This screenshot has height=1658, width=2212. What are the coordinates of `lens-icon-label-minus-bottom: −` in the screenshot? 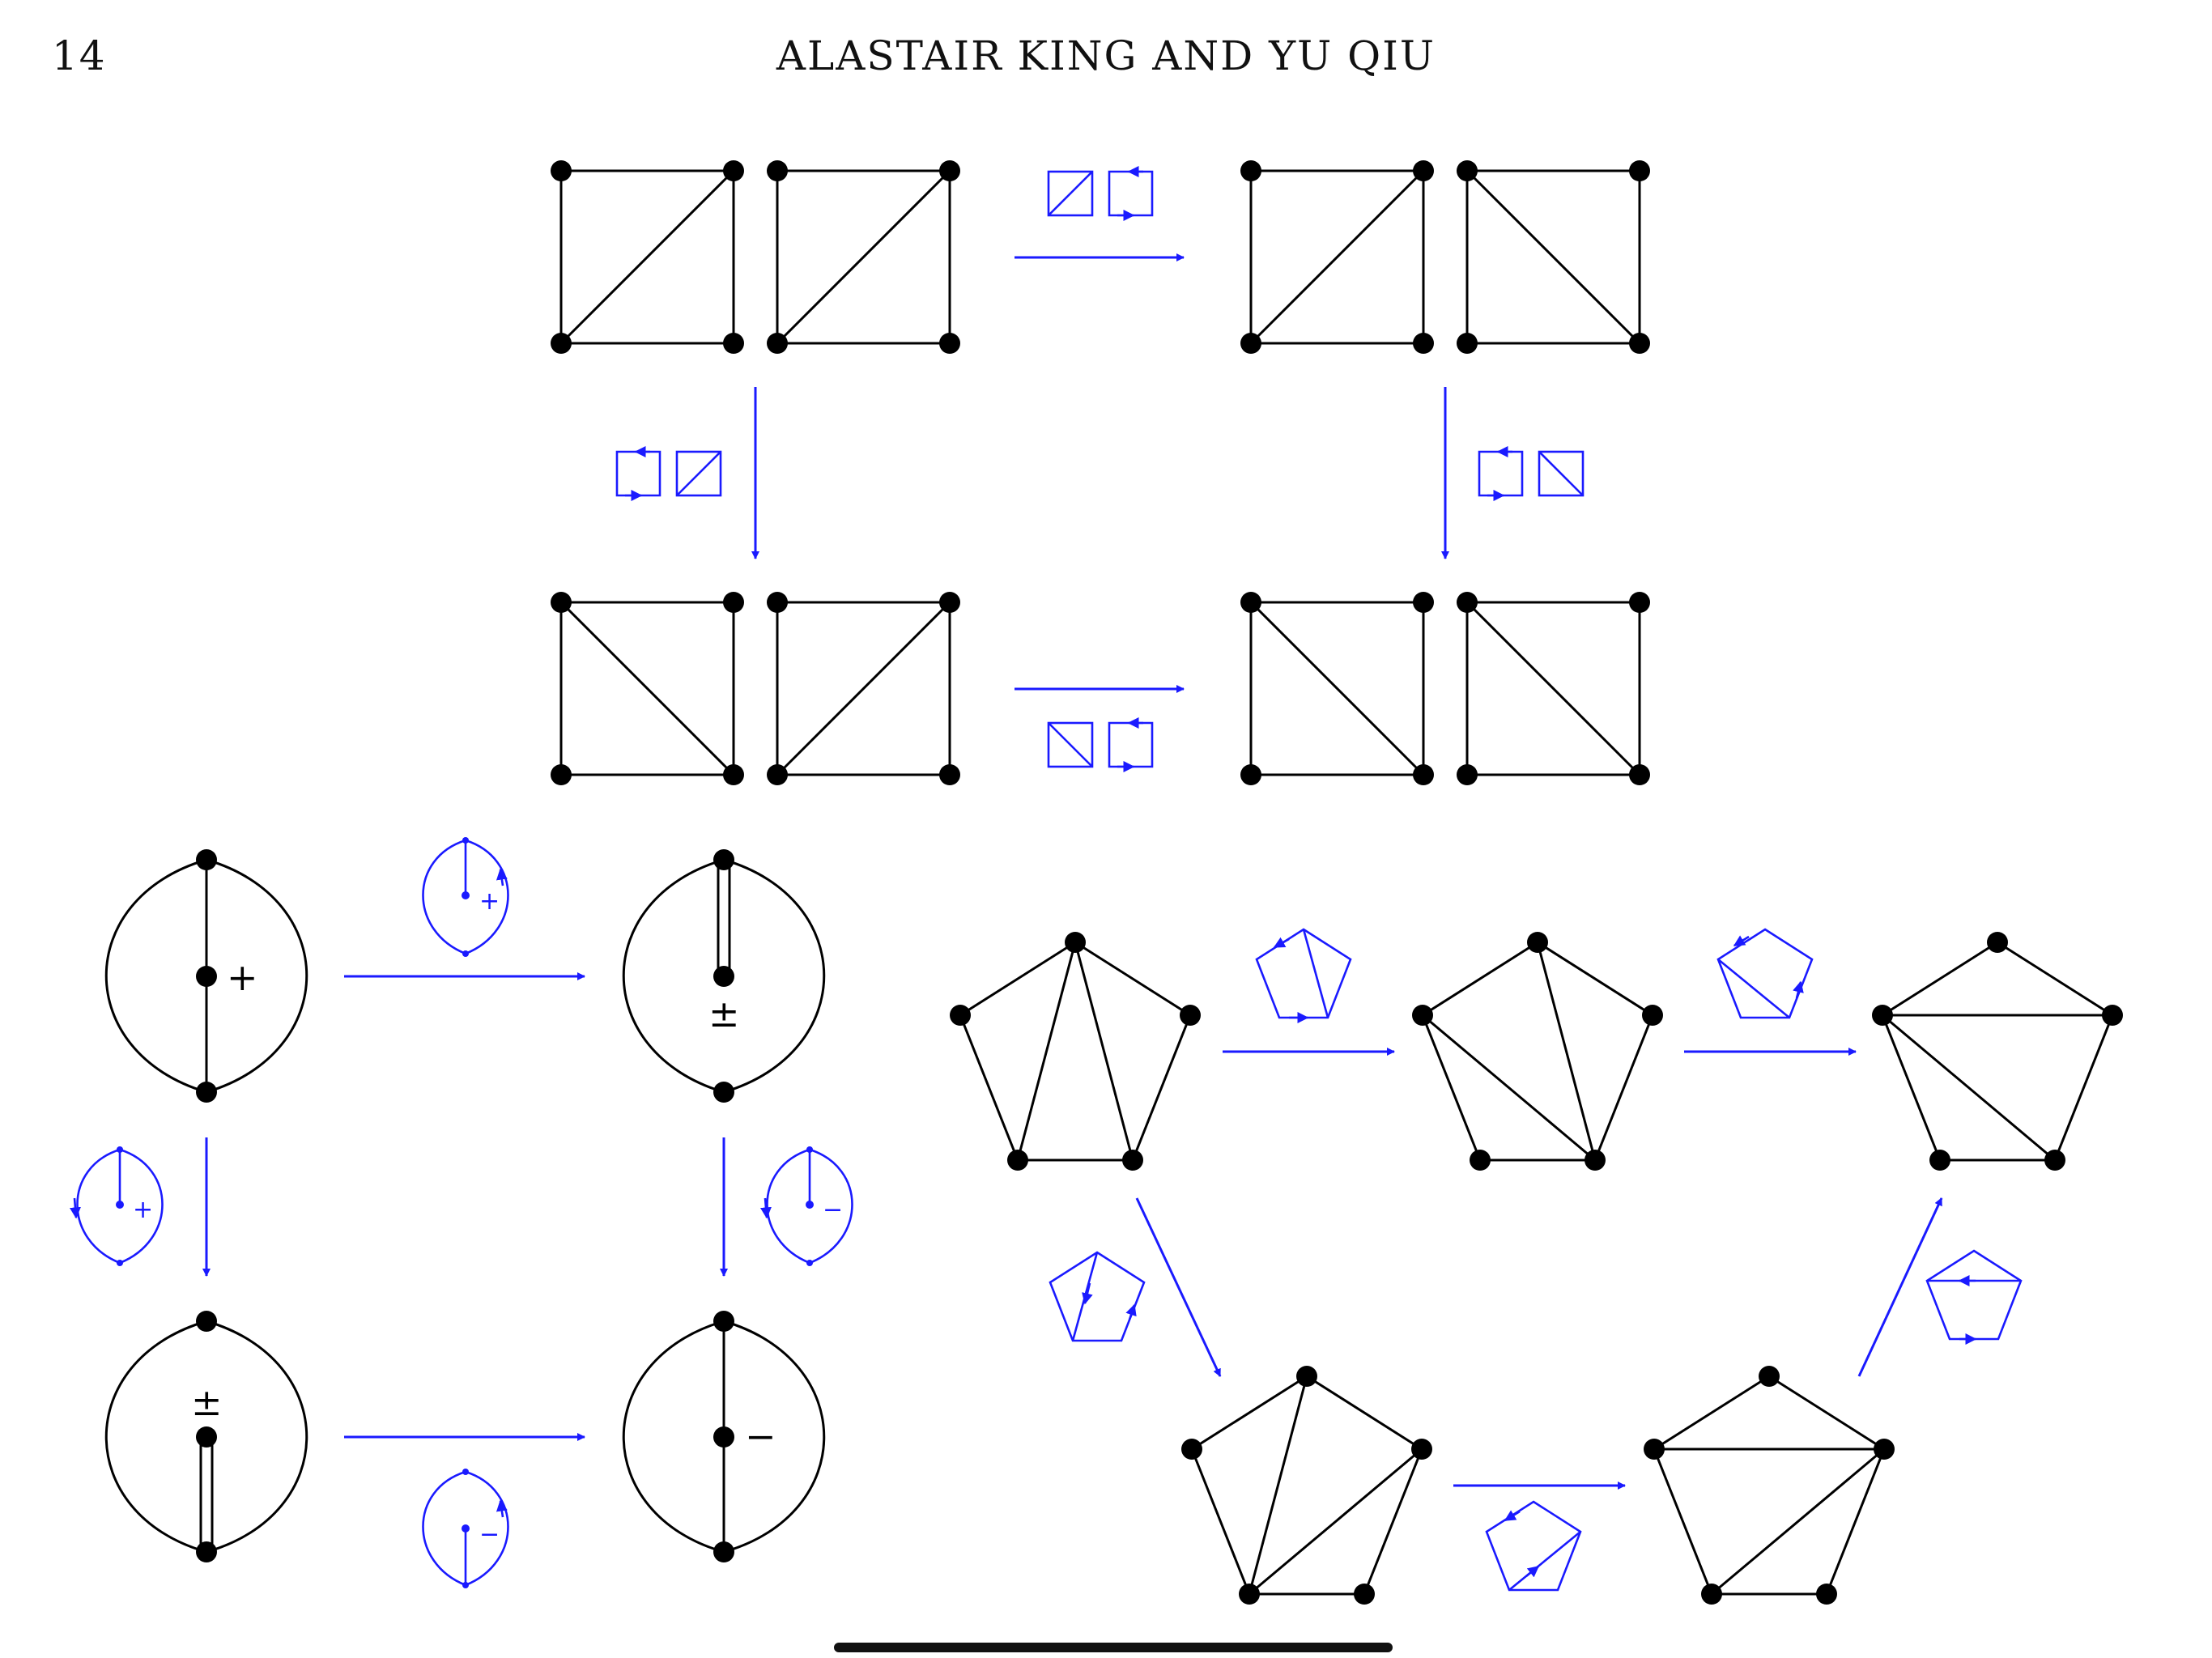 It's located at (489, 1534).